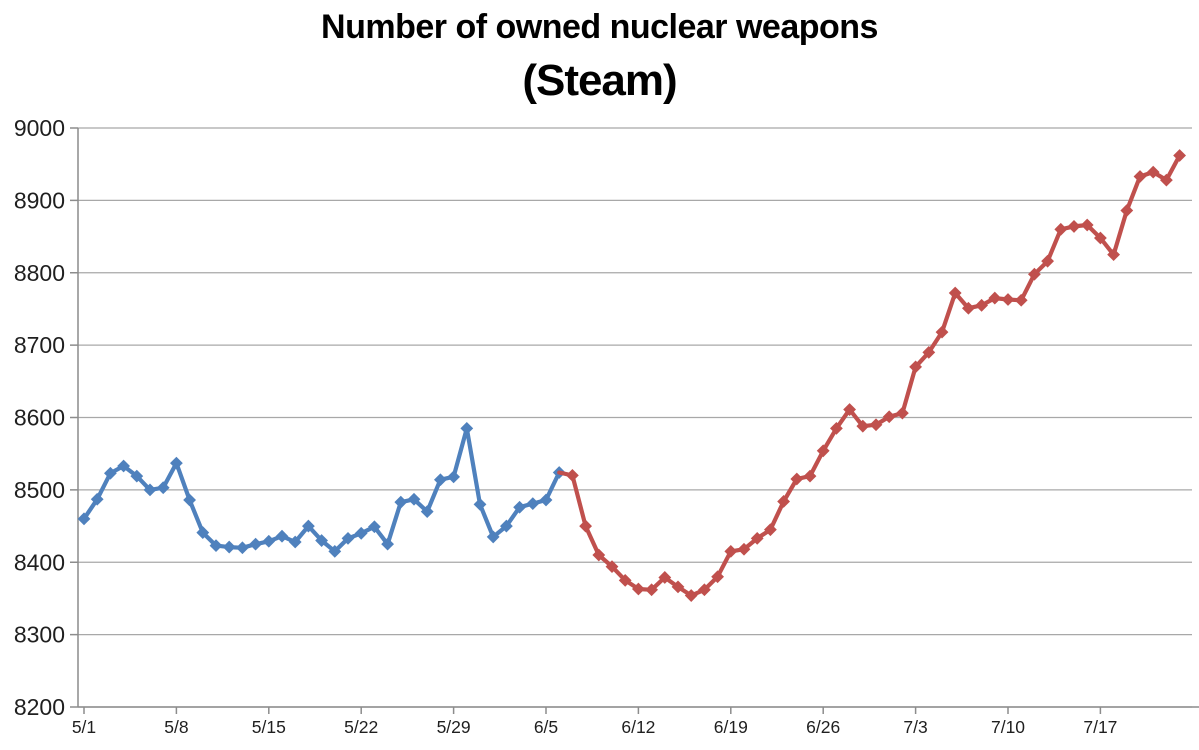 The height and width of the screenshot is (750, 1199). I want to click on x-axis-label: 5/22, so click(361, 727).